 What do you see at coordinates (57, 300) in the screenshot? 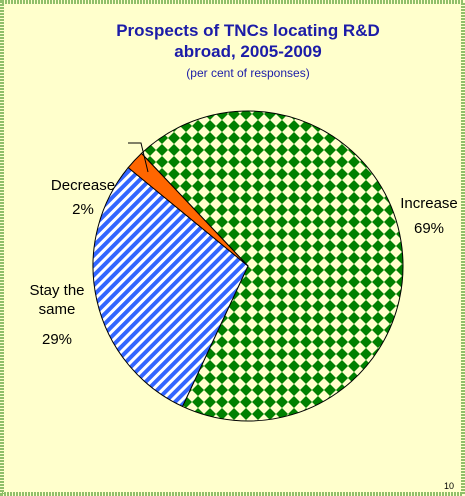
I see `slice-label: Stay the same` at bounding box center [57, 300].